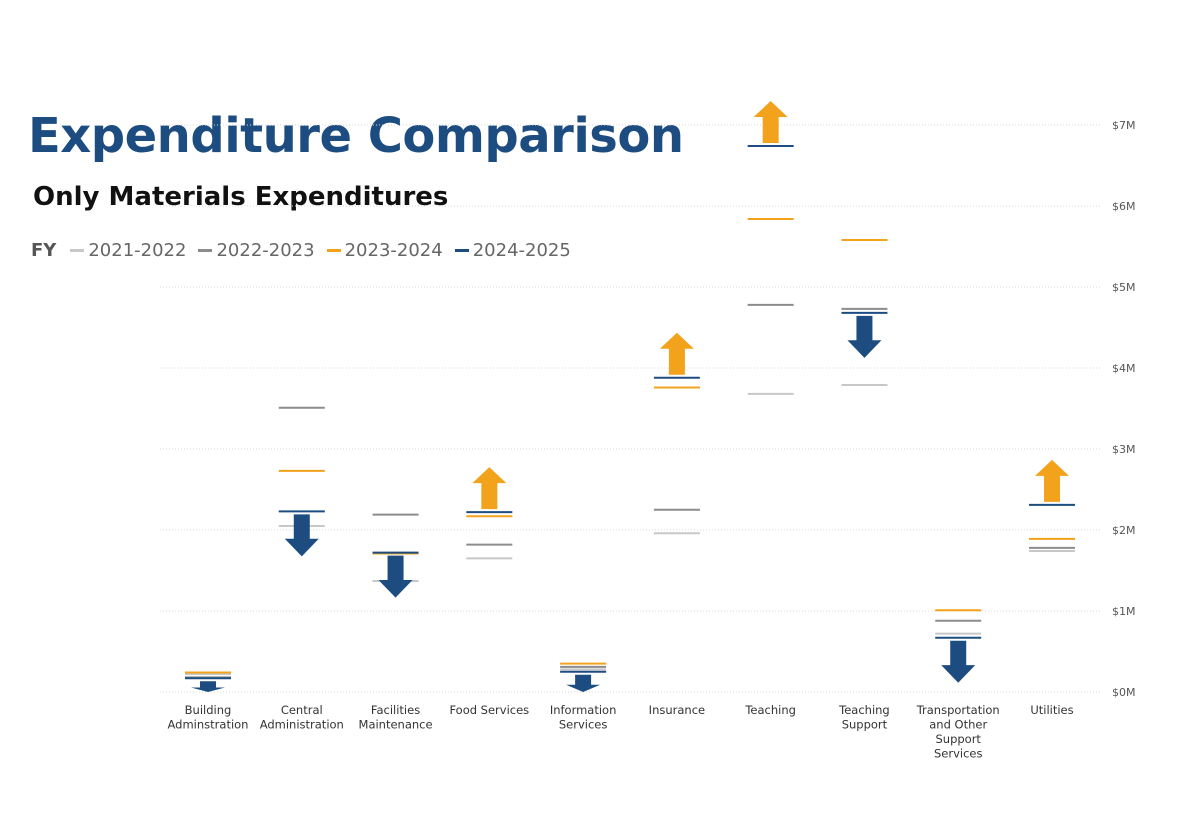 The image size is (1200, 839). Describe the element at coordinates (1124, 611) in the screenshot. I see `y-tick-label: $1M` at that location.